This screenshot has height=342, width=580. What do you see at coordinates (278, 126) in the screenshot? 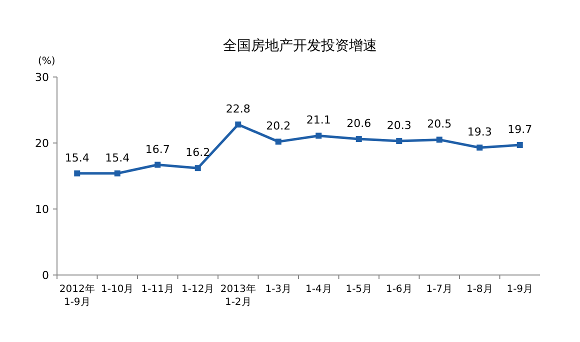
I see `label: 20.2` at bounding box center [278, 126].